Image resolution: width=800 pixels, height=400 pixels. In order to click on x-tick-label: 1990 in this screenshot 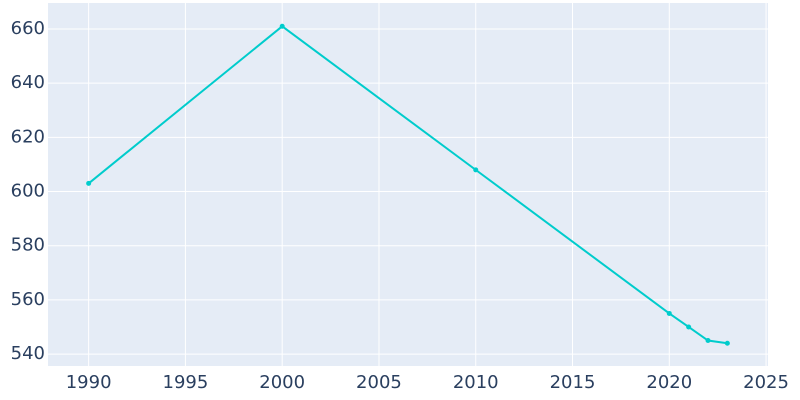, I will do `click(89, 382)`.